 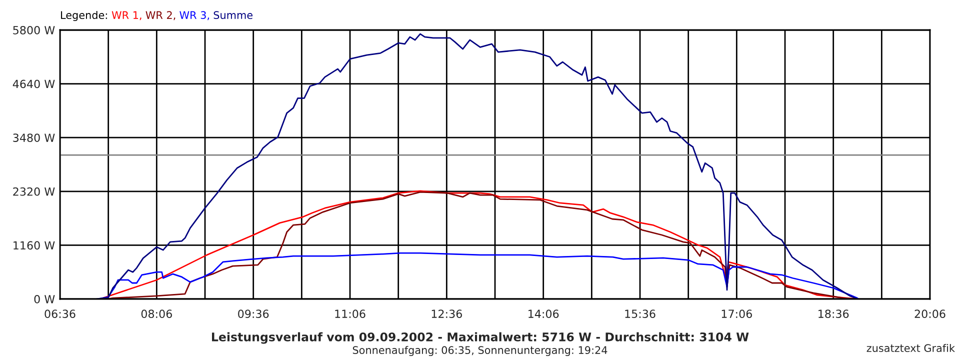 What do you see at coordinates (34, 138) in the screenshot?
I see `y-tick-label: 3480 W` at bounding box center [34, 138].